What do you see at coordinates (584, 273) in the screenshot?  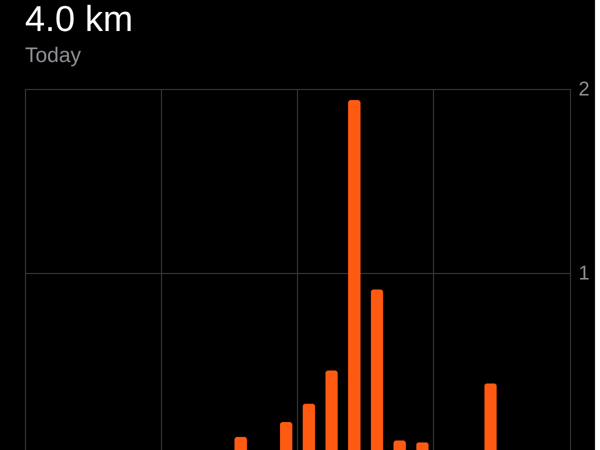 I see `y-tick-label: 1` at bounding box center [584, 273].